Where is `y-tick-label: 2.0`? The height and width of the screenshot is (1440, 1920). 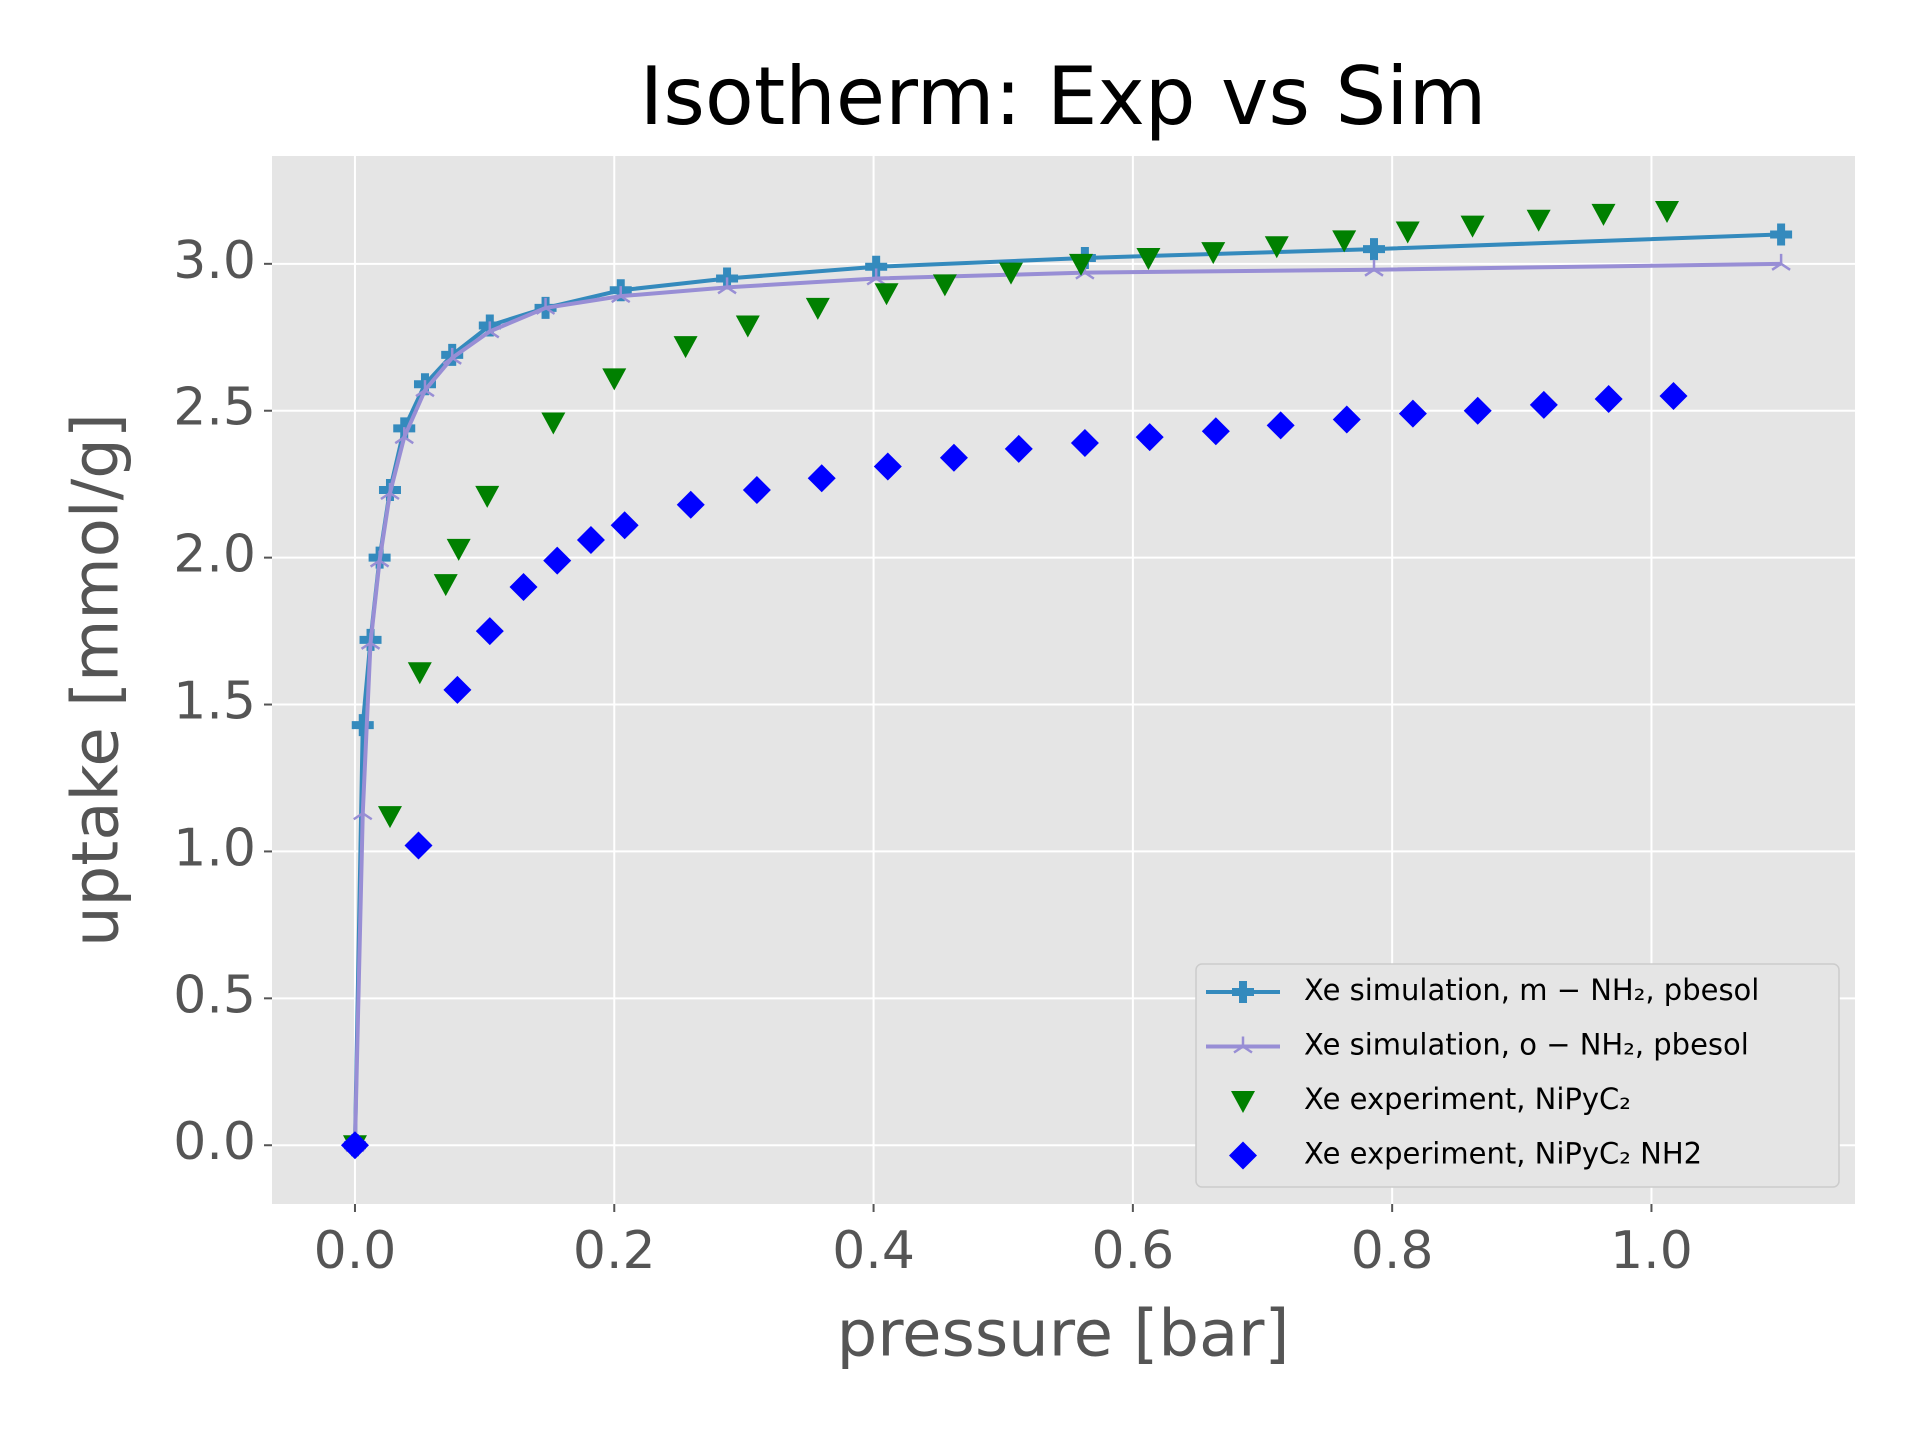 y-tick-label: 2.0 is located at coordinates (214, 555).